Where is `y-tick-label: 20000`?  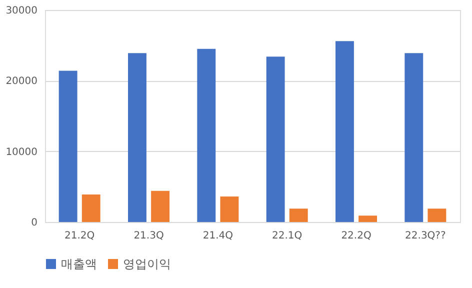 y-tick-label: 20000 is located at coordinates (22, 82).